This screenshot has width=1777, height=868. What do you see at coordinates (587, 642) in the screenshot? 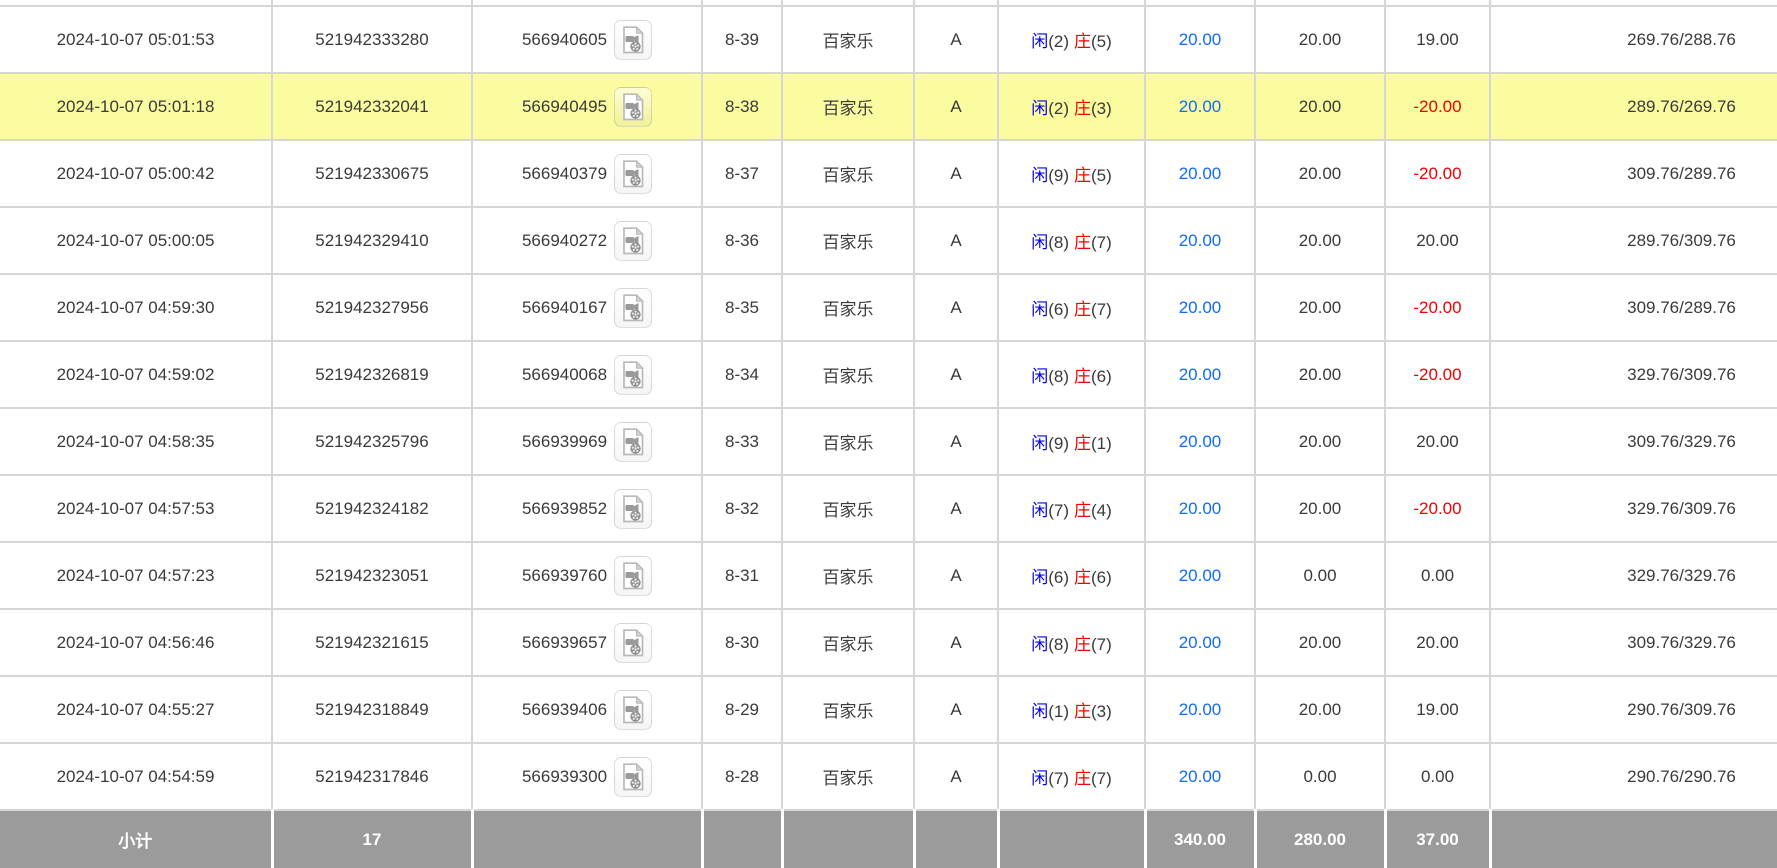
I see `cell-game-id: 566939657` at bounding box center [587, 642].